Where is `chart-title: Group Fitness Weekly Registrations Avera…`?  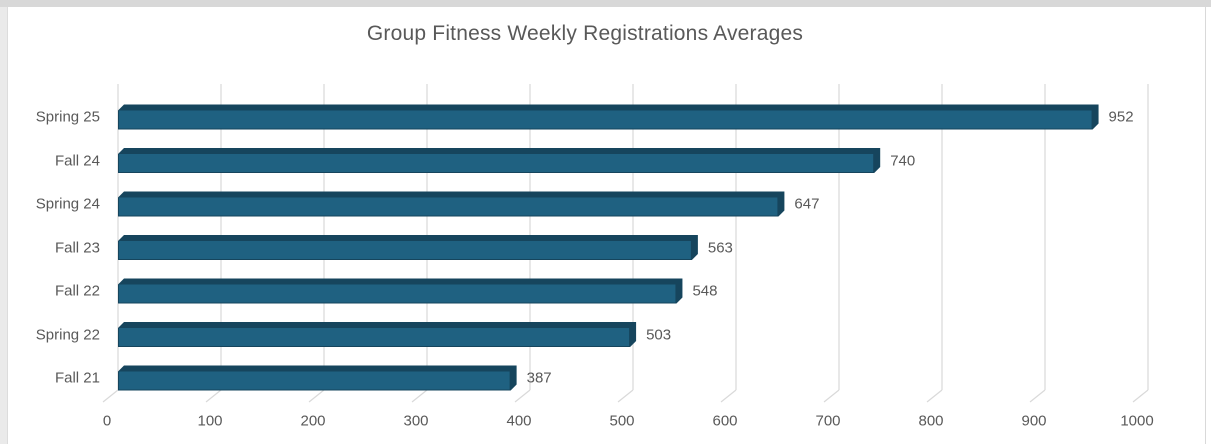
chart-title: Group Fitness Weekly Registrations Avera… is located at coordinates (585, 33).